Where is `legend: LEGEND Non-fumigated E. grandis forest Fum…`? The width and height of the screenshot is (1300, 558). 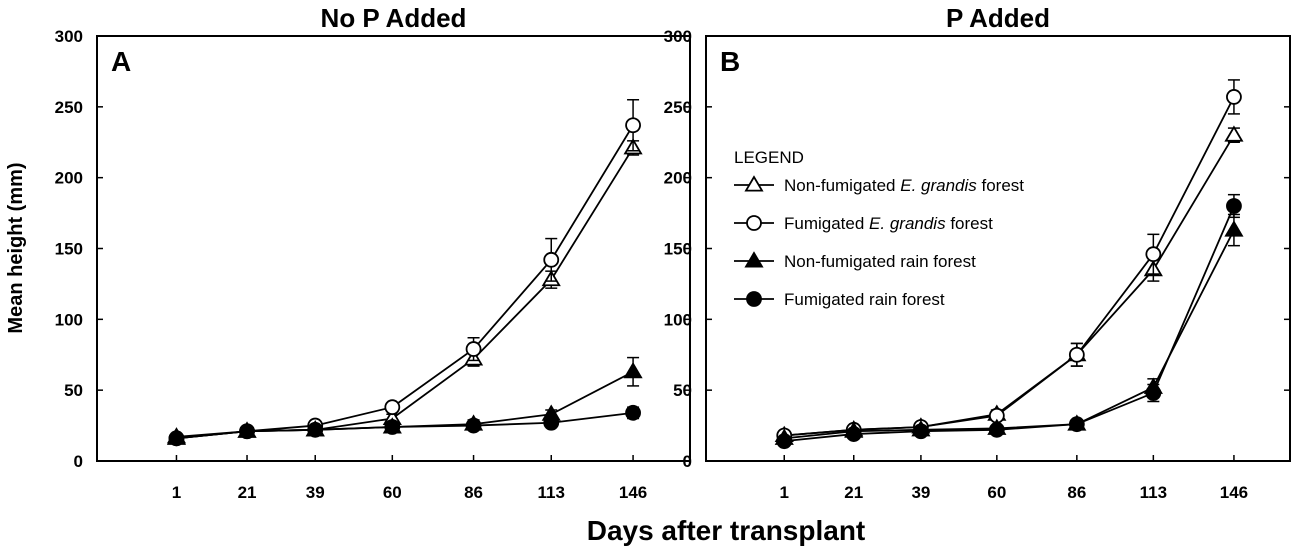 legend: LEGEND Non-fumigated E. grandis forest Fum… is located at coordinates (879, 228).